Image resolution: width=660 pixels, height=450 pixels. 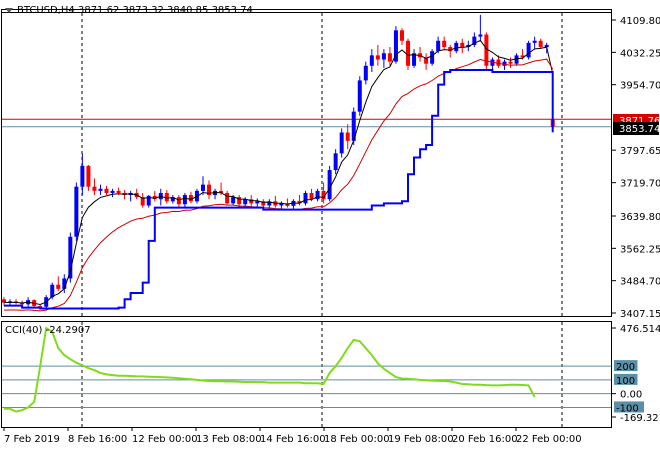 What do you see at coordinates (636, 128) in the screenshot?
I see `last-price-badge: 3853.74` at bounding box center [636, 128].